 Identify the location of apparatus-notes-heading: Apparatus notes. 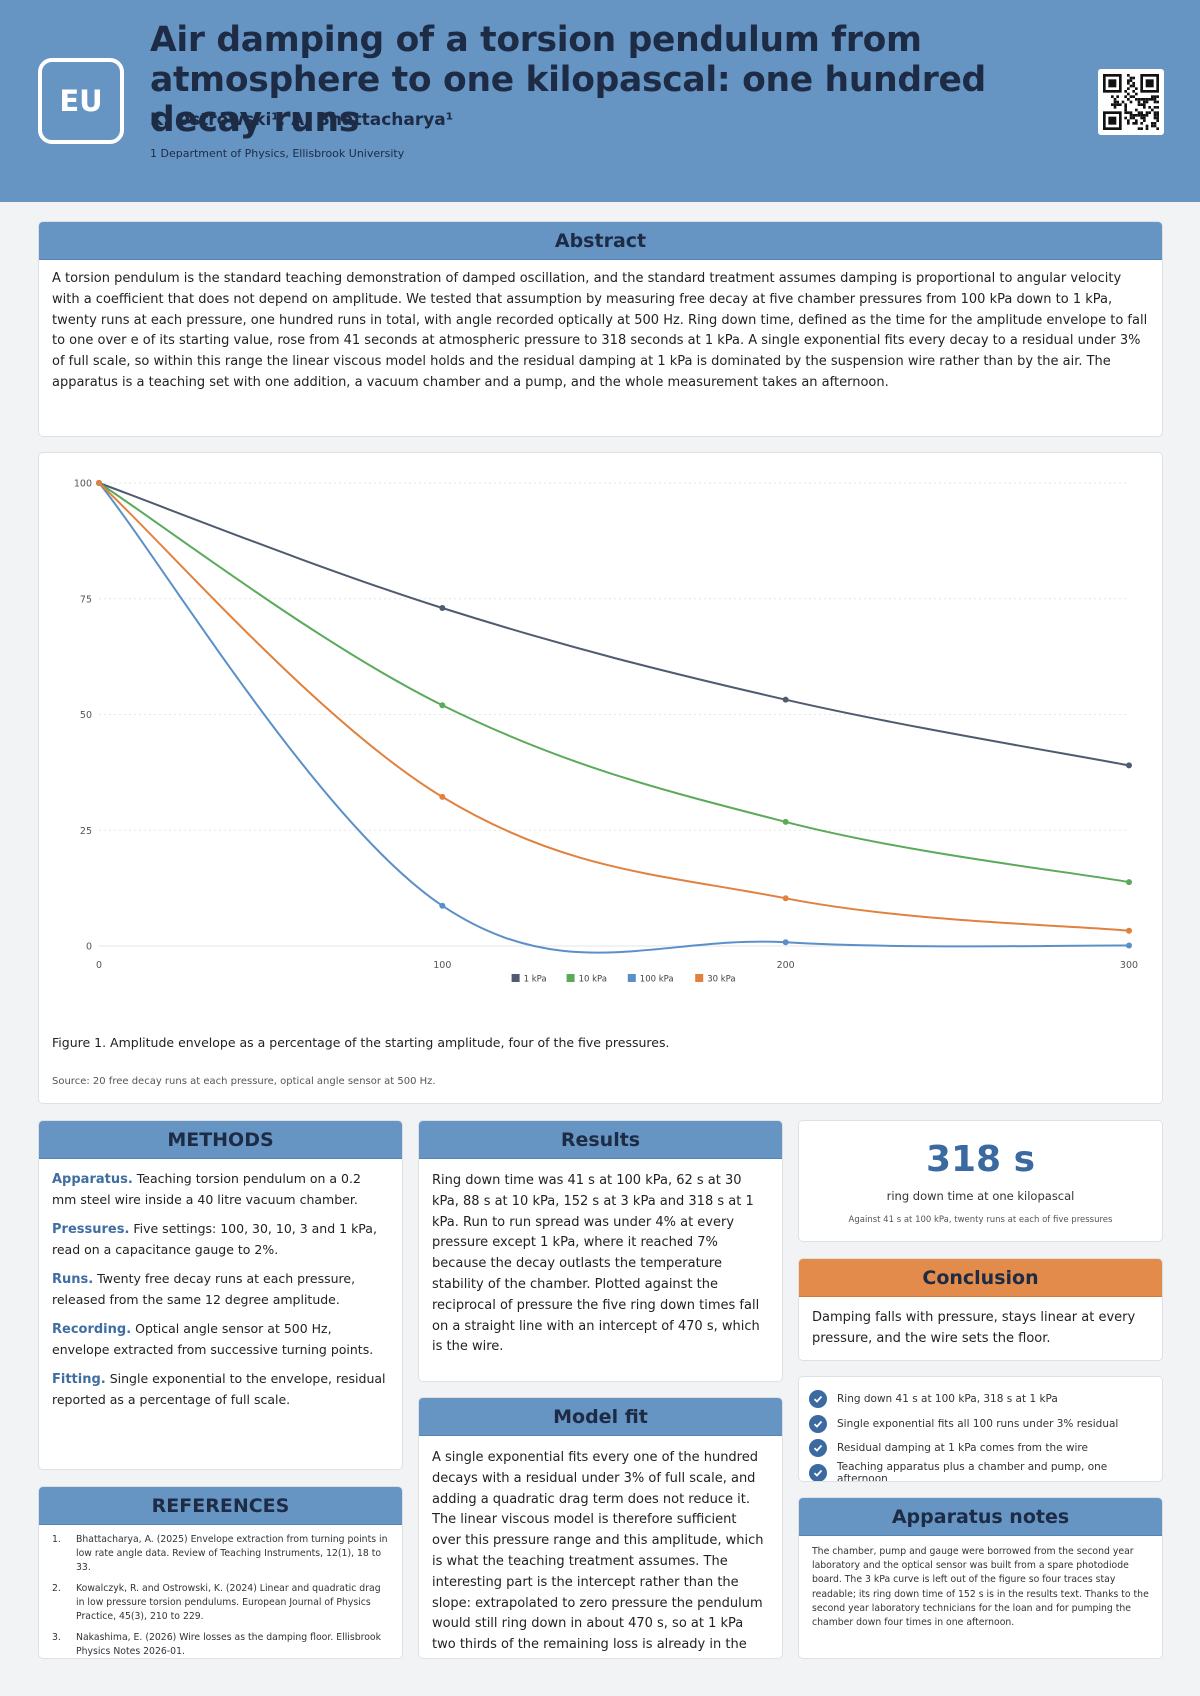
(980, 1517).